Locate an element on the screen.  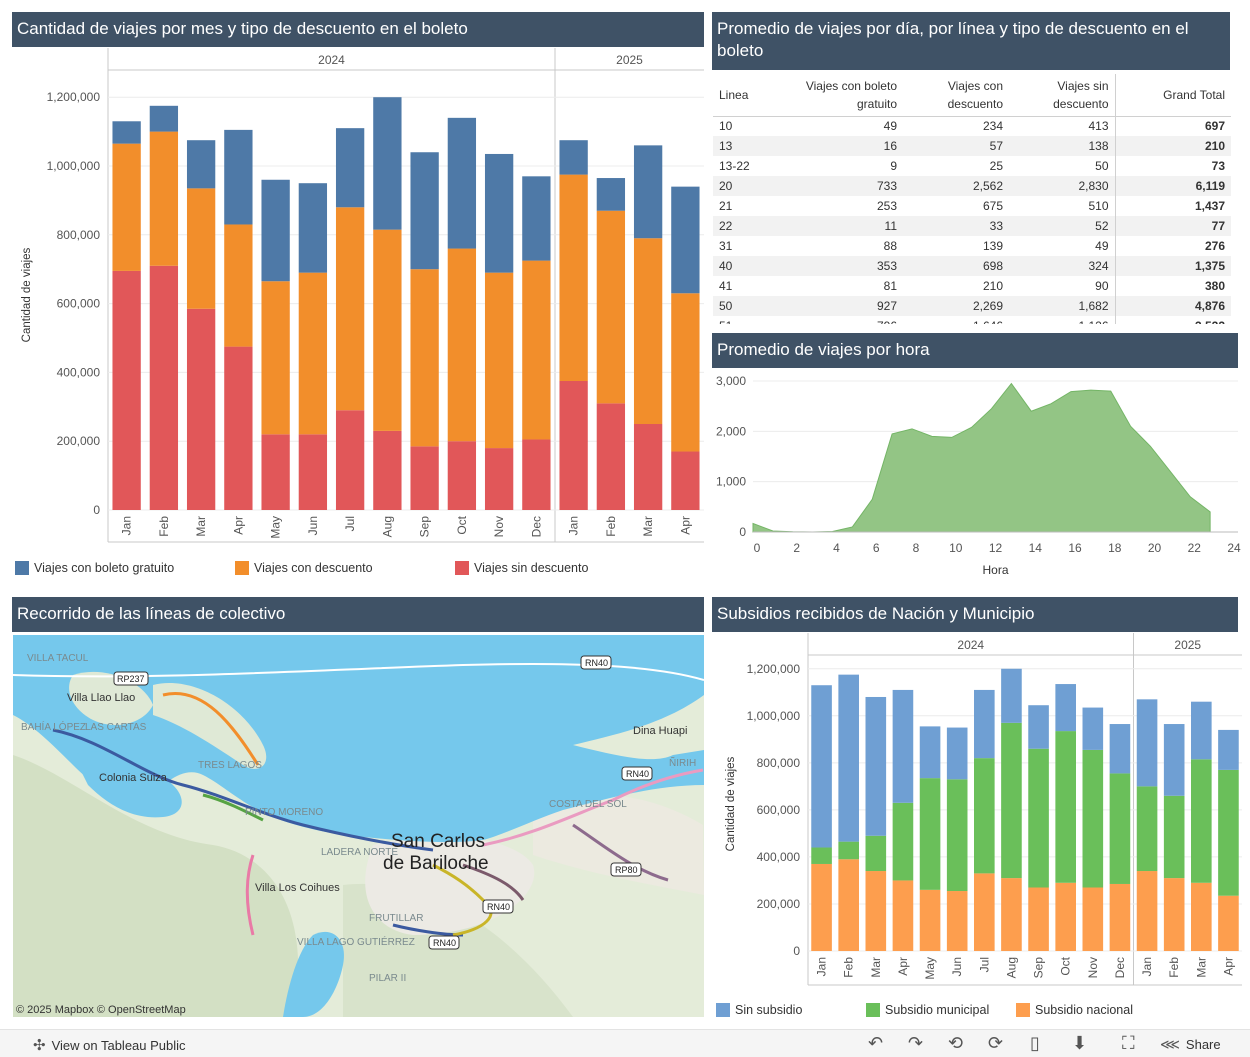
col-header-con-descuento: Viajes con descuento is located at coordinates (956, 95).